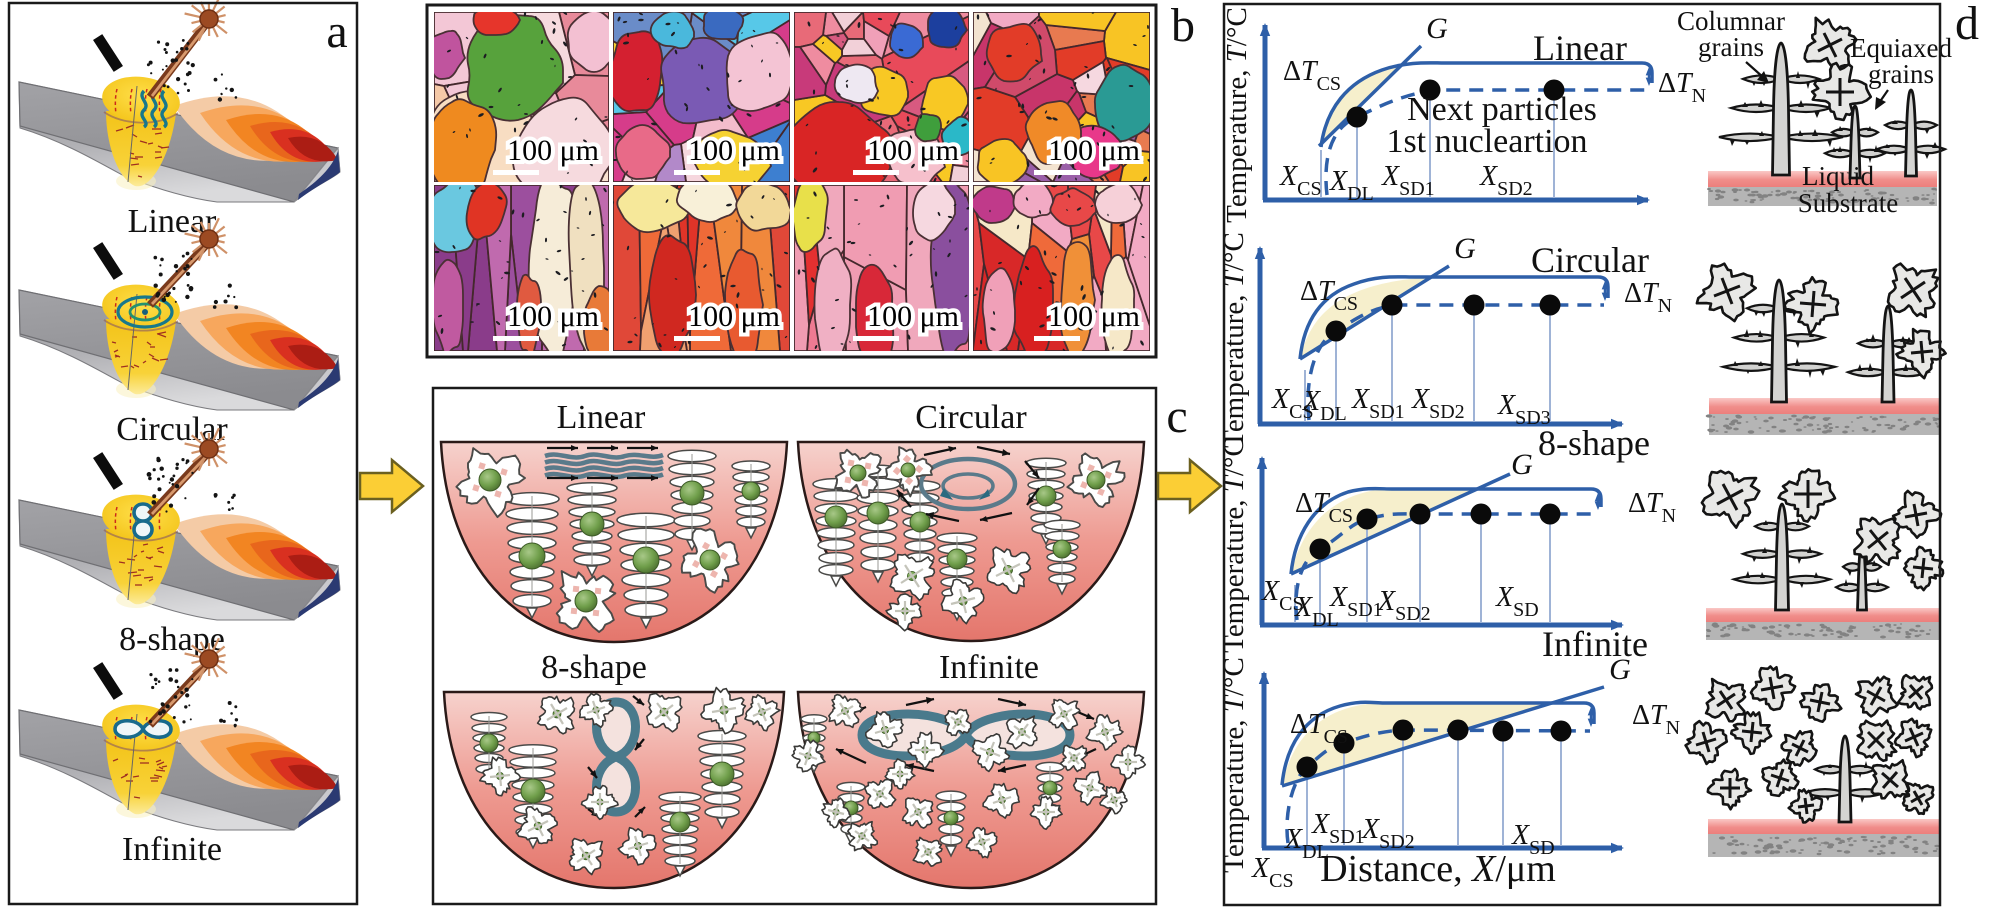  I want to click on svg-text: c, so click(1176, 416).